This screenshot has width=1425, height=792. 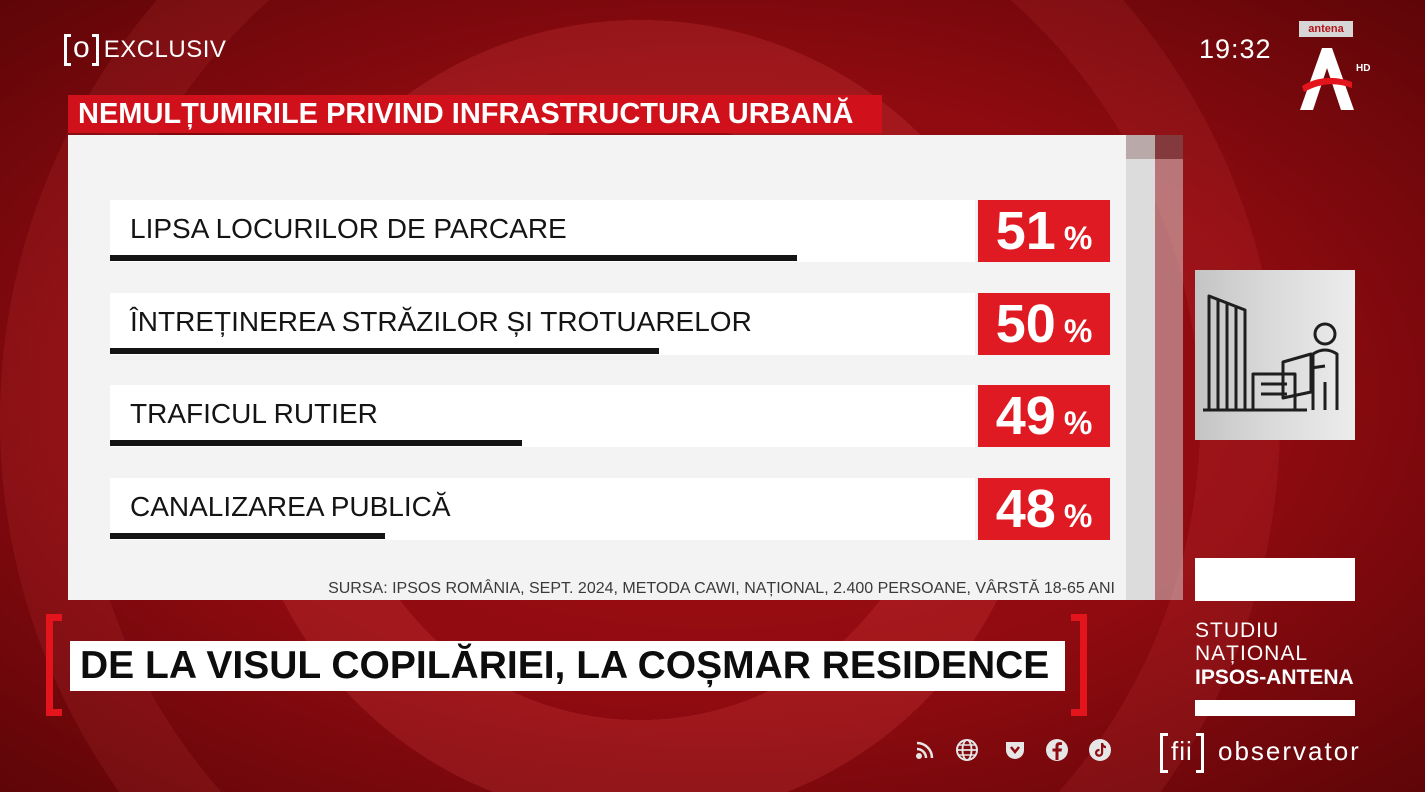 I want to click on value-label: 50, so click(x=1025, y=324).